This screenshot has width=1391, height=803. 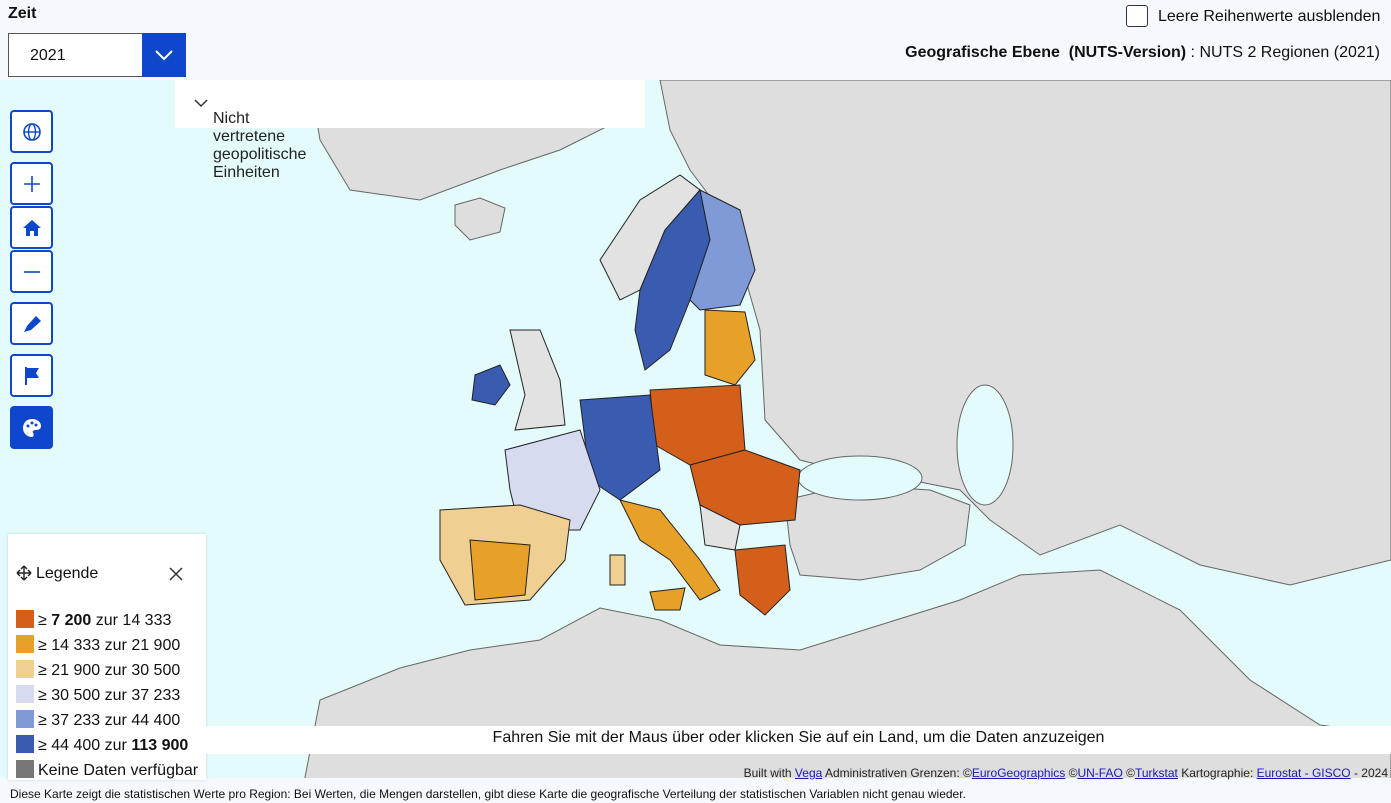 I want to click on legend-row: ≥ 21 900 zur 30 500, so click(x=98, y=670).